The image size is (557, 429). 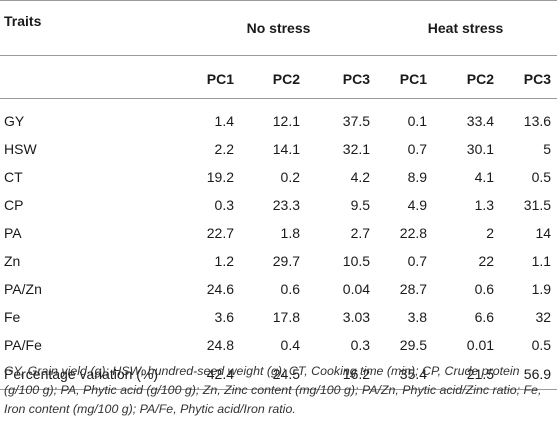 I want to click on table-cell: 16.2, so click(x=341, y=374).